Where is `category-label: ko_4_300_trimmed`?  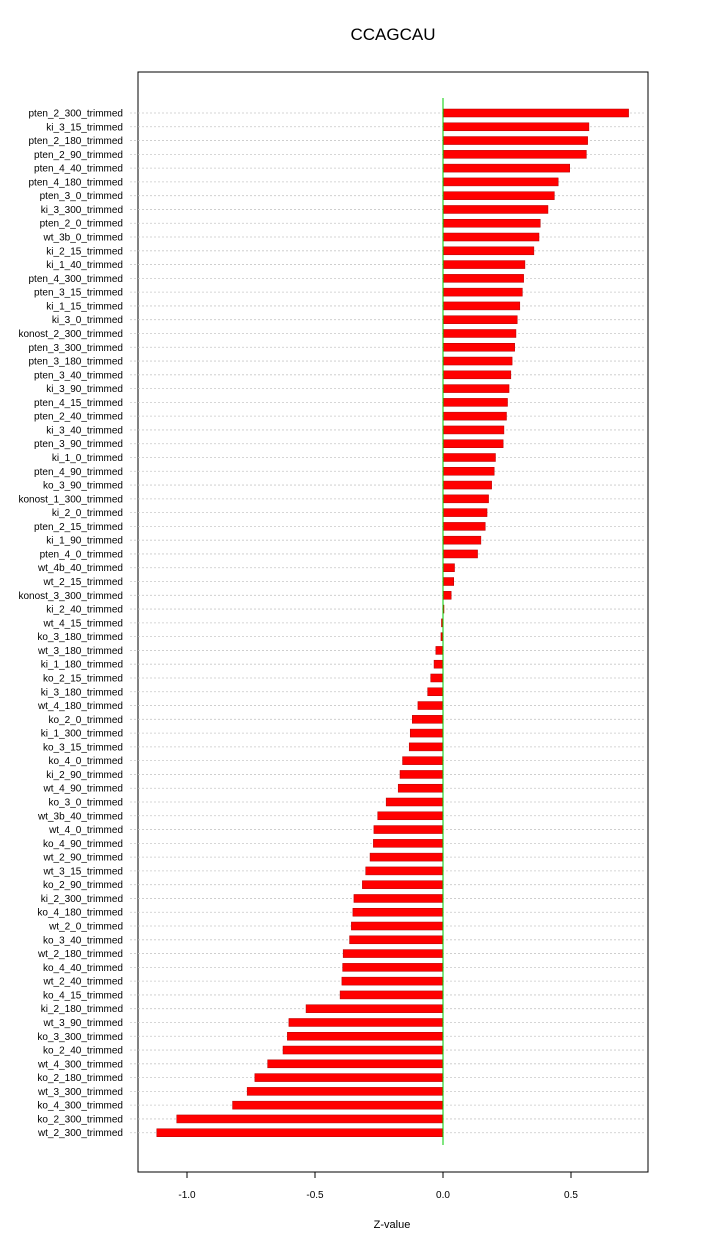
category-label: ko_4_300_trimmed is located at coordinates (80, 1106).